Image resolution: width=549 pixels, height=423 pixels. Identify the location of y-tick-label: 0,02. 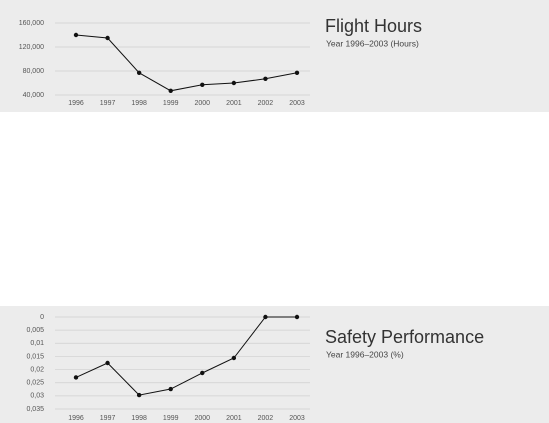
(37, 369).